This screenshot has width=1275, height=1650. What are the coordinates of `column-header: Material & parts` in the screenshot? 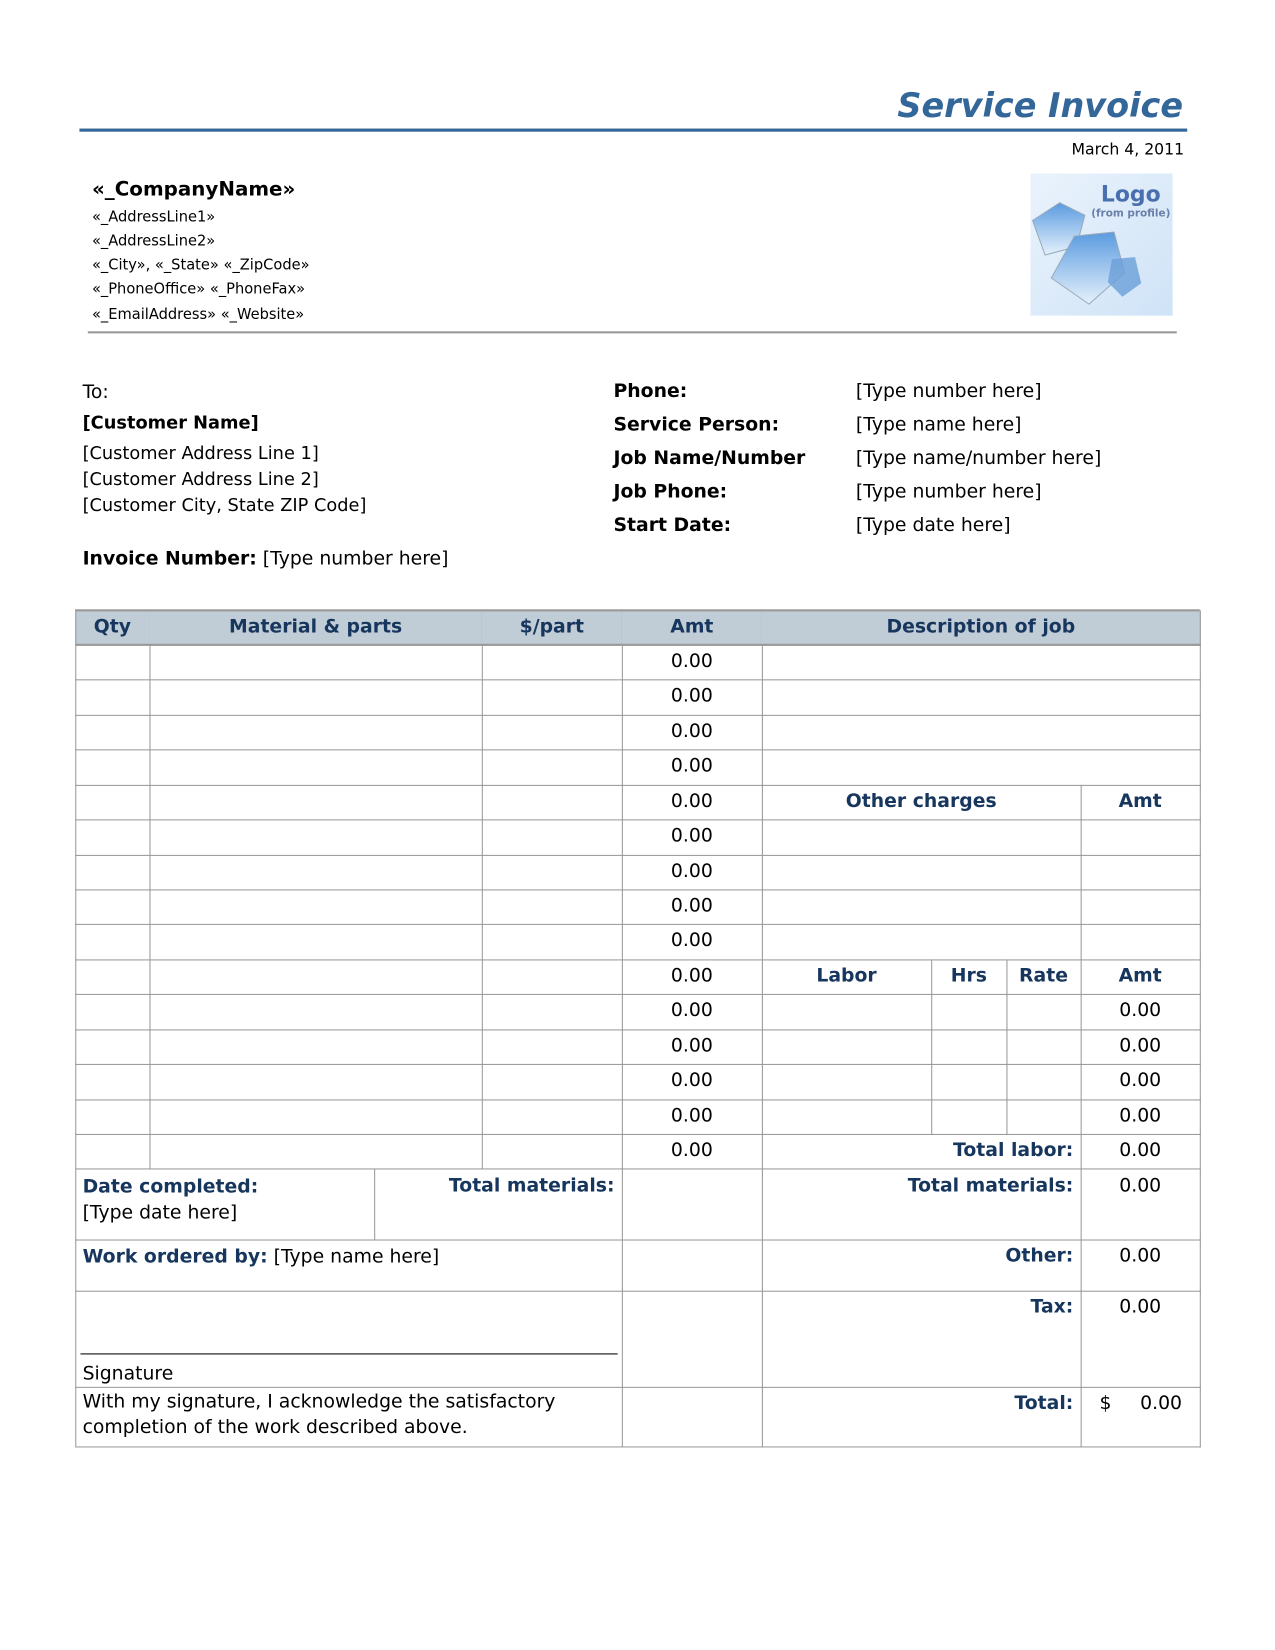 It's located at (316, 628).